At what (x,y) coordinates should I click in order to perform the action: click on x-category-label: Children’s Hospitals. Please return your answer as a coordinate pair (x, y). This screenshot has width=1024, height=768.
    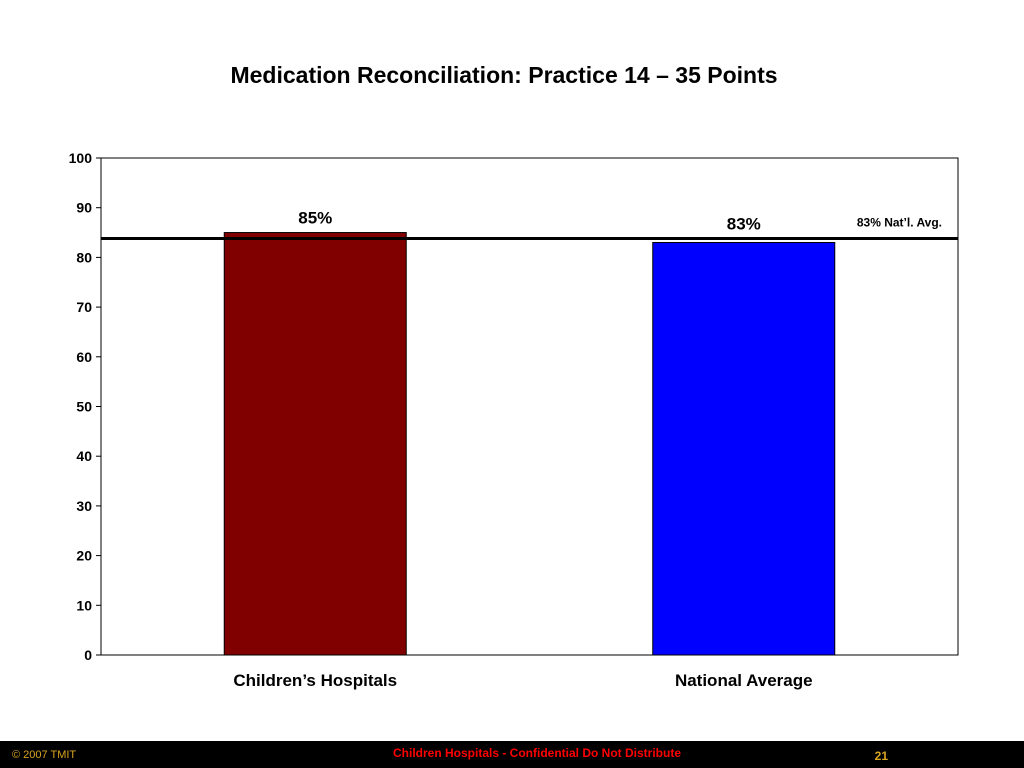
    Looking at the image, I should click on (315, 680).